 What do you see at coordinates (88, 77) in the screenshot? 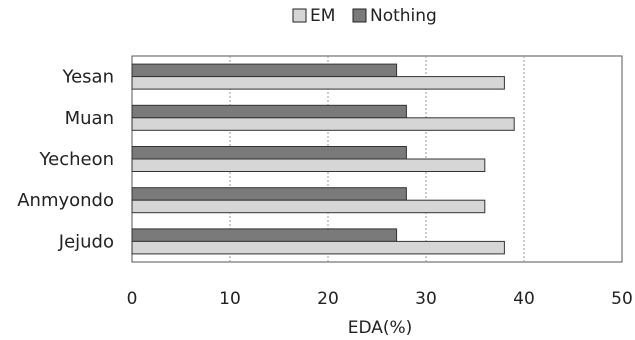
I see `category-label: Yesan` at bounding box center [88, 77].